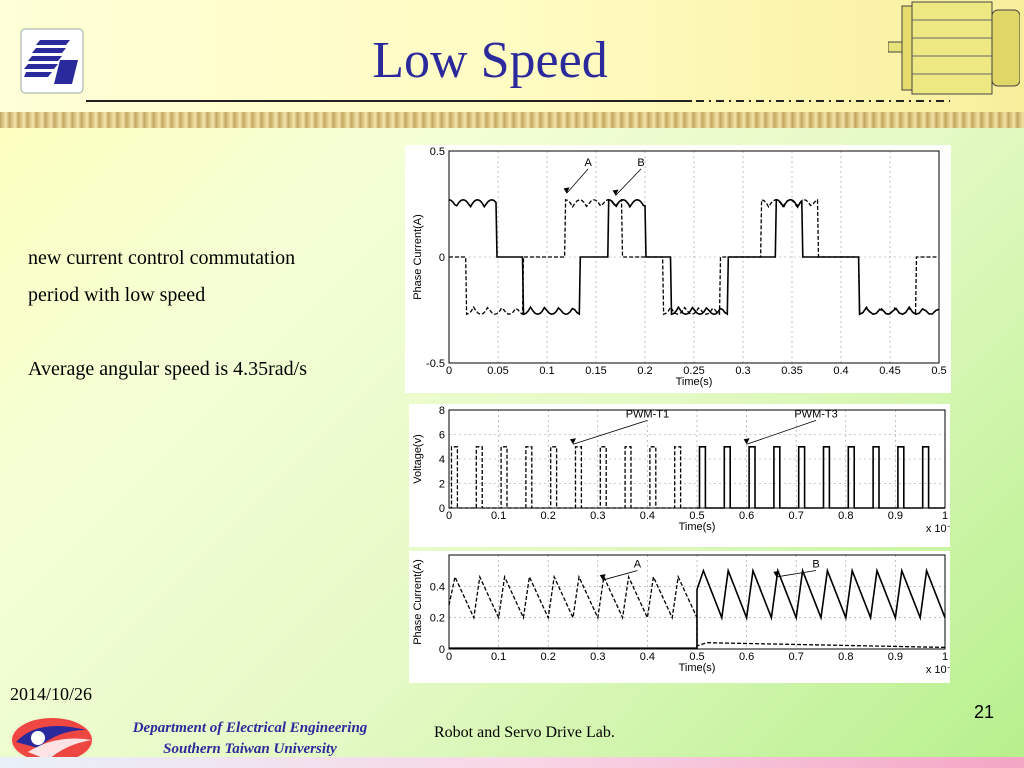 The image size is (1024, 768). I want to click on chart3-series-A, so click(697, 611).